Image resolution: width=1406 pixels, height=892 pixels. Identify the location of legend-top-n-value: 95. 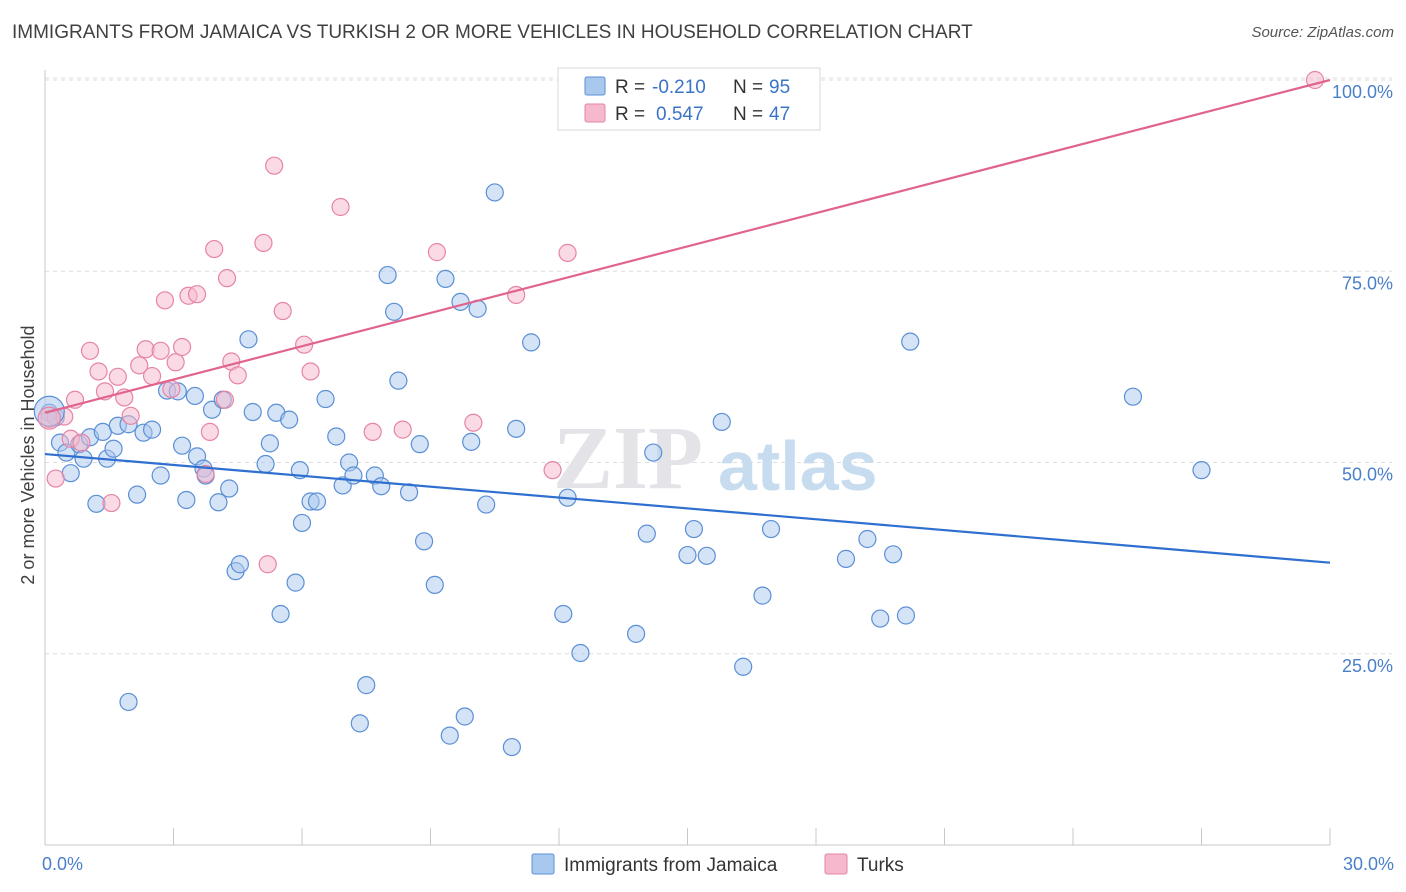
(779, 87).